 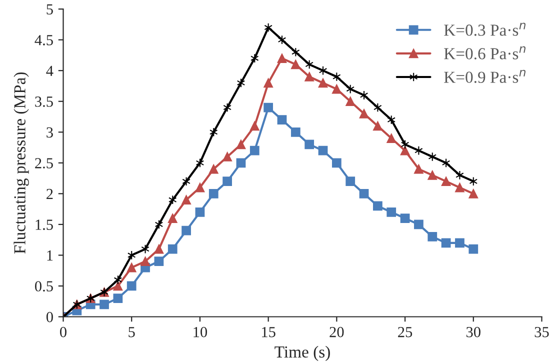 What do you see at coordinates (21, 163) in the screenshot?
I see `y-axis-title: Fluctuating pressure (MPa)` at bounding box center [21, 163].